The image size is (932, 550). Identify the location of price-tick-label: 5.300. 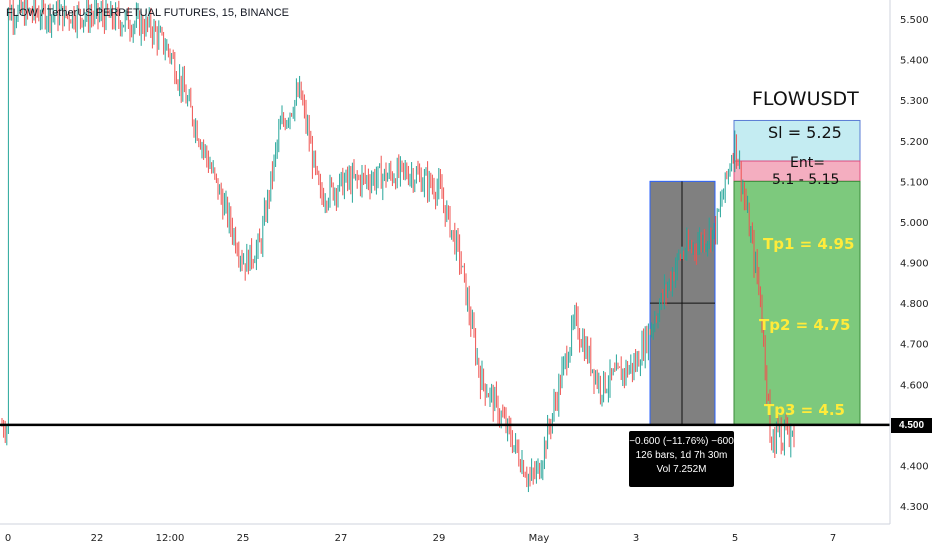
(914, 101).